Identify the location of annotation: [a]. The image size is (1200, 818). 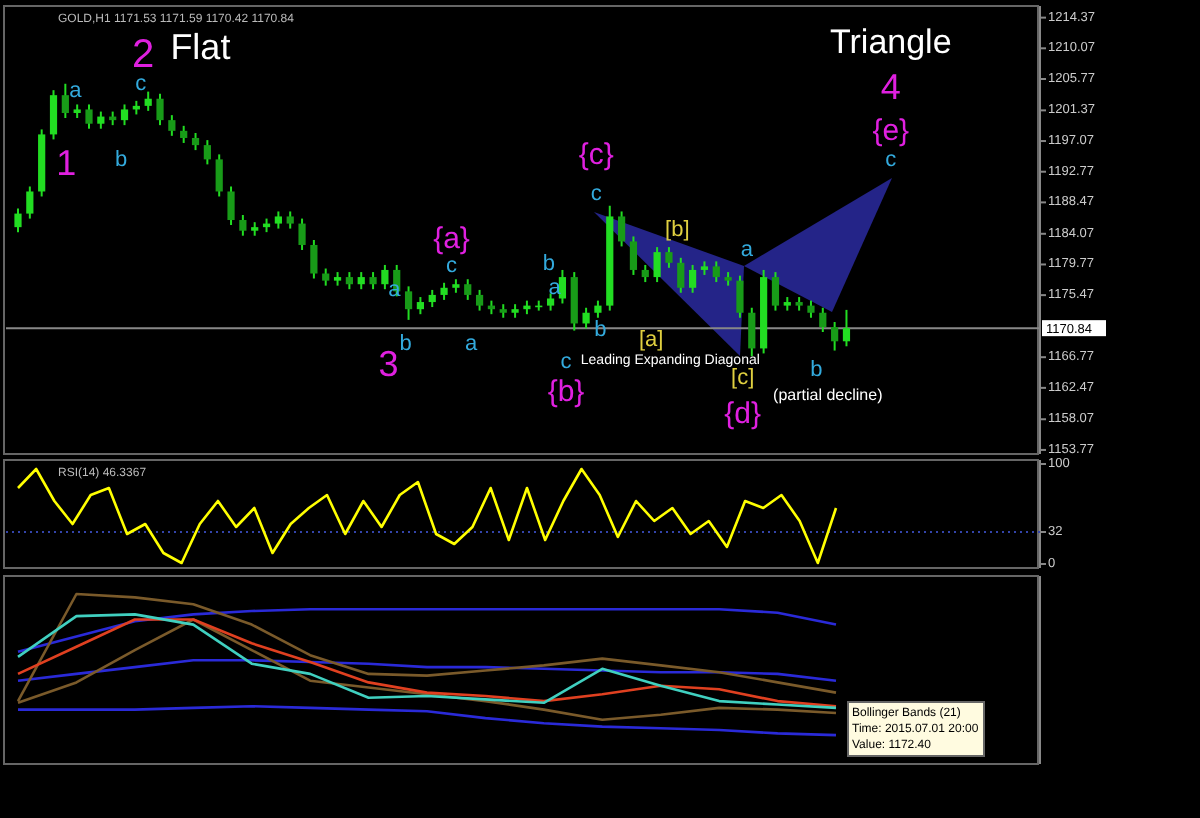
(651, 340).